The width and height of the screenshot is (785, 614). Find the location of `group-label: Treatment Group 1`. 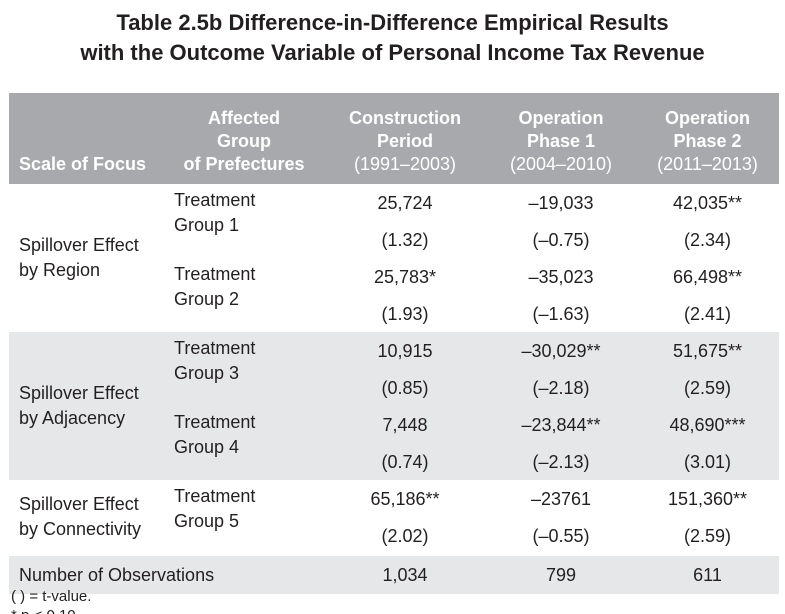

group-label: Treatment Group 1 is located at coordinates (215, 212).